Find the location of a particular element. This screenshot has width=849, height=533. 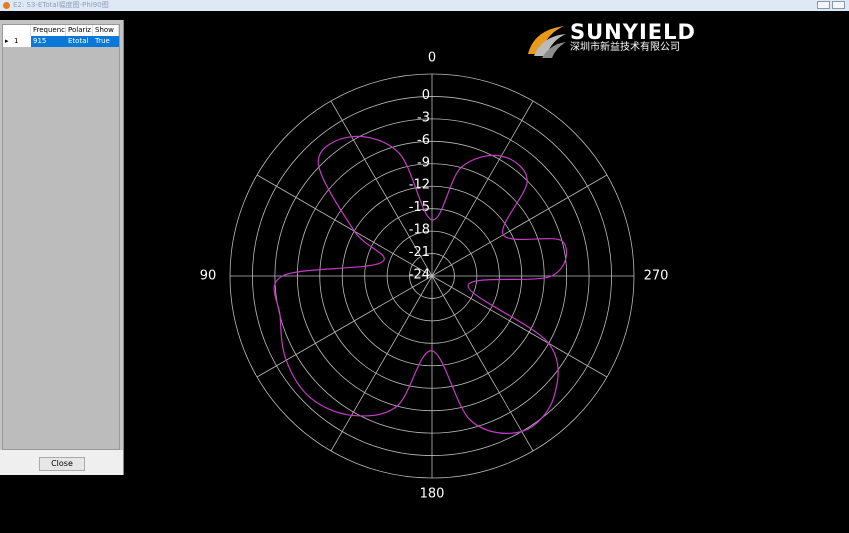

window-title: E2: S3-ETotal幅度图-Phi90图 is located at coordinates (61, 5).